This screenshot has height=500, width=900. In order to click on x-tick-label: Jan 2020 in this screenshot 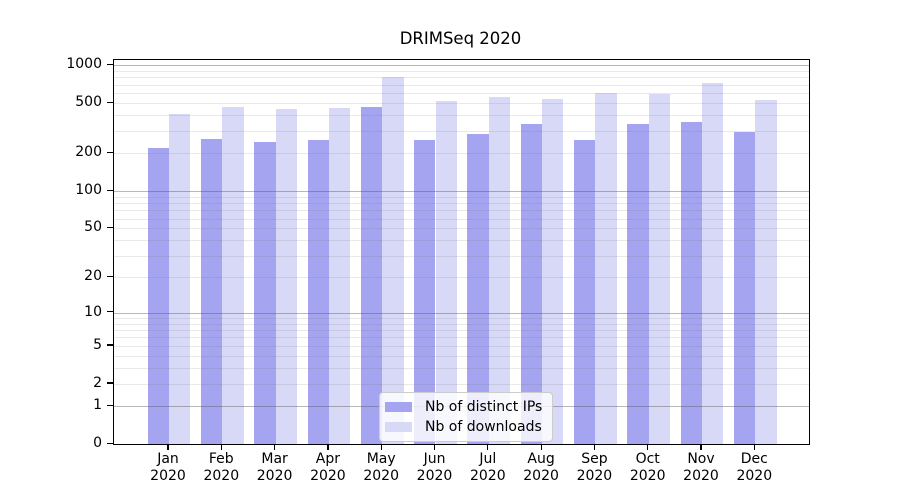, I will do `click(168, 467)`.